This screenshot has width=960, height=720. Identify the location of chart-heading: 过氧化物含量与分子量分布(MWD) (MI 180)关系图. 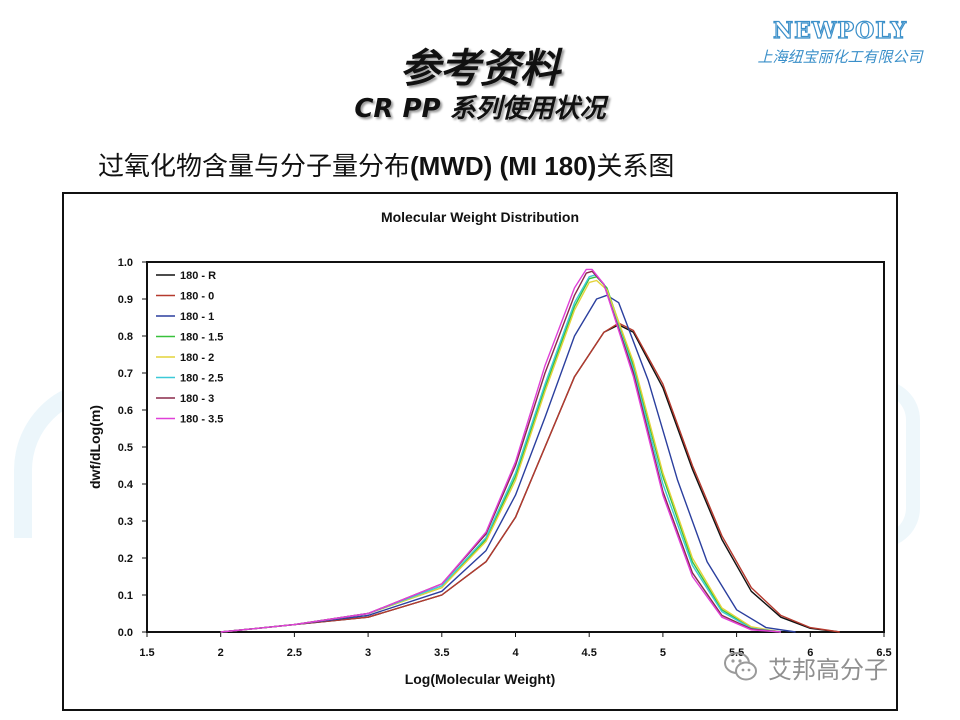
(386, 164).